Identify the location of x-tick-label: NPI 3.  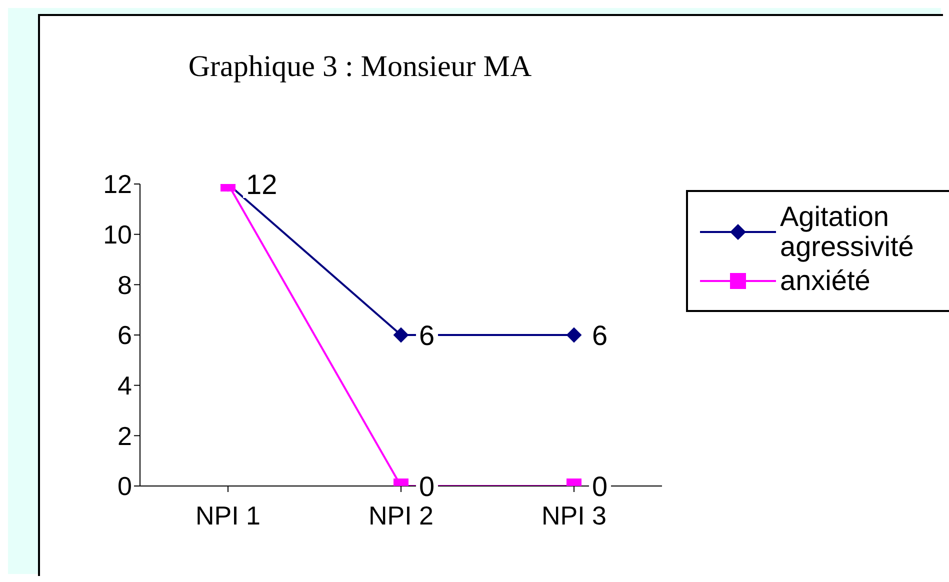
(574, 515).